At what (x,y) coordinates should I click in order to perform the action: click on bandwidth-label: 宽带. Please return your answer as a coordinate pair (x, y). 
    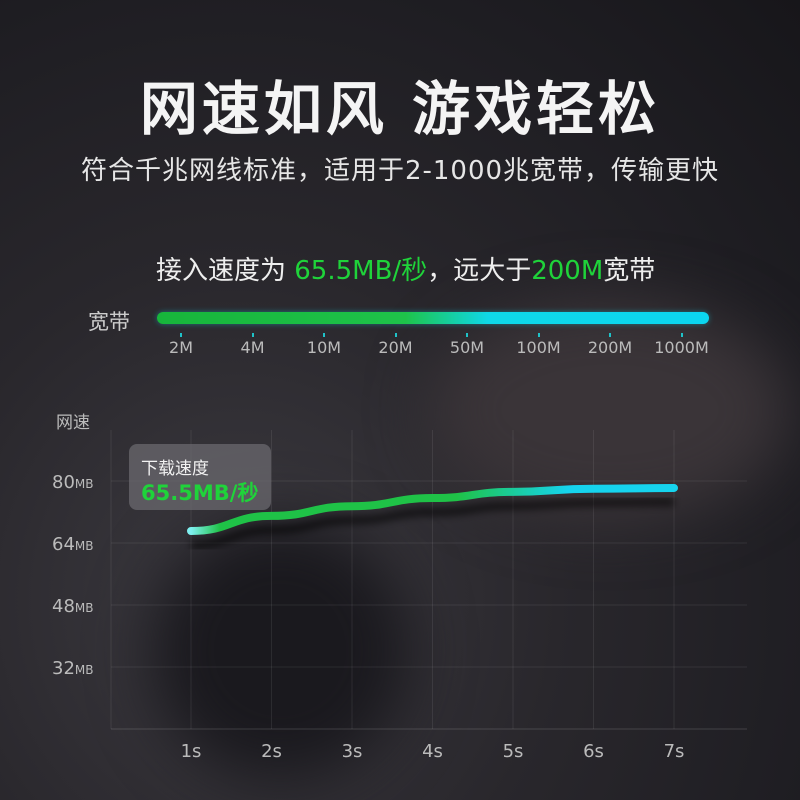
    Looking at the image, I should click on (109, 322).